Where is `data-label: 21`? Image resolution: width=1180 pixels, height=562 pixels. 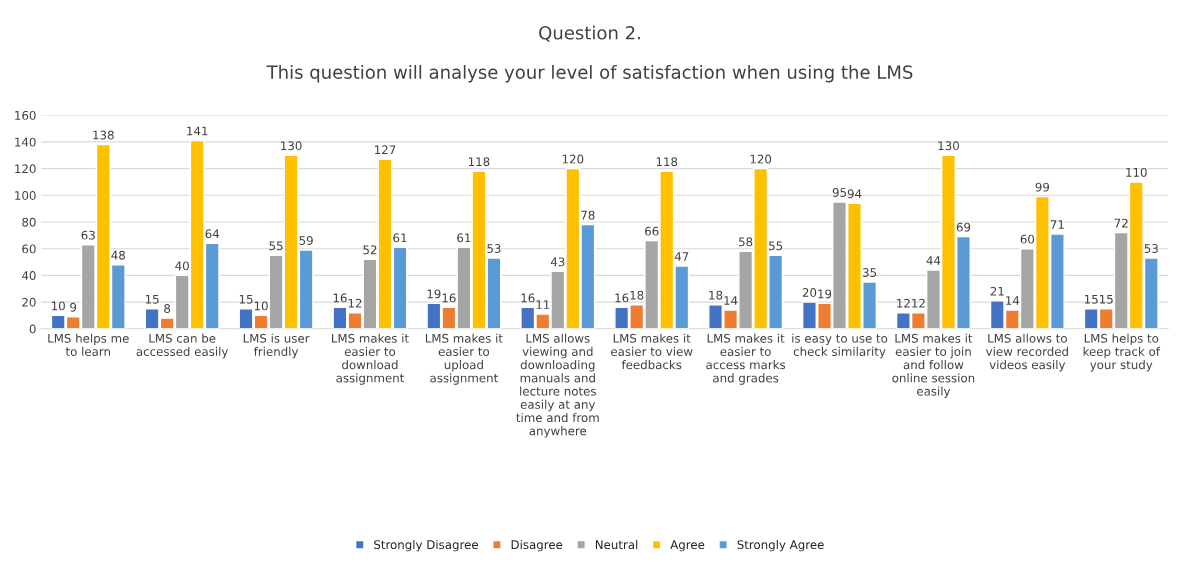 data-label: 21 is located at coordinates (997, 291).